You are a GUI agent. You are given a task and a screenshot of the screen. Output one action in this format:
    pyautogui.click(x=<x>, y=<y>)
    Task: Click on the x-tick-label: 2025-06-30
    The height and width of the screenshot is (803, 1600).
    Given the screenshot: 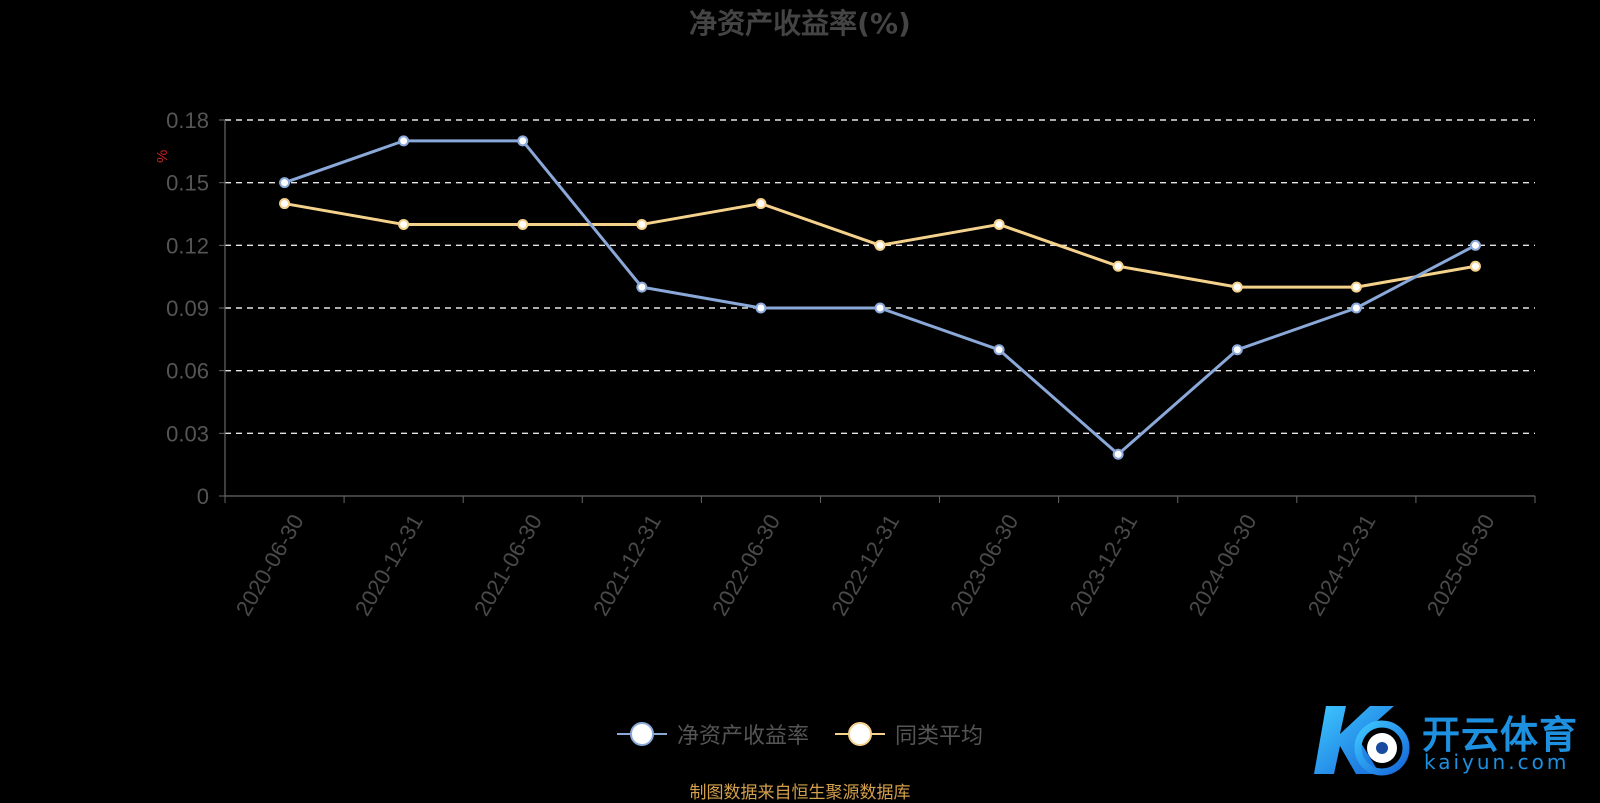 What is the action you would take?
    pyautogui.click(x=1461, y=565)
    